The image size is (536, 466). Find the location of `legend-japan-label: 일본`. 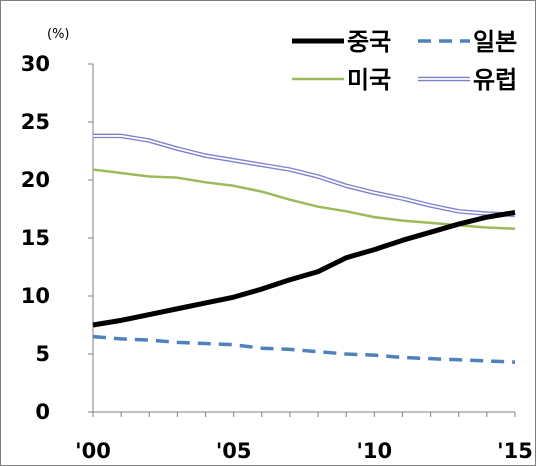

legend-japan-label: 일본 is located at coordinates (495, 42).